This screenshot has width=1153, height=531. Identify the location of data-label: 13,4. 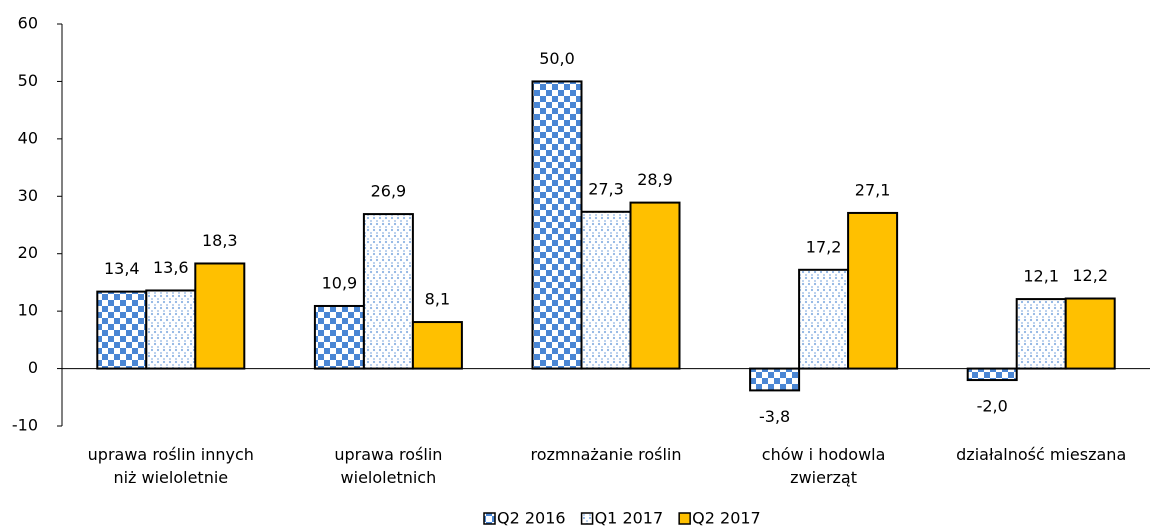
(122, 268).